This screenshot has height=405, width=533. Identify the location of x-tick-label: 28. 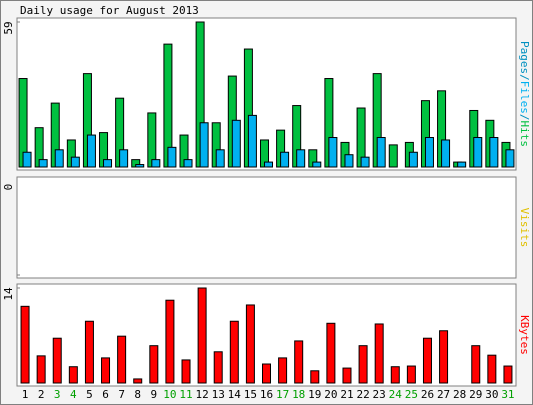
(459, 394).